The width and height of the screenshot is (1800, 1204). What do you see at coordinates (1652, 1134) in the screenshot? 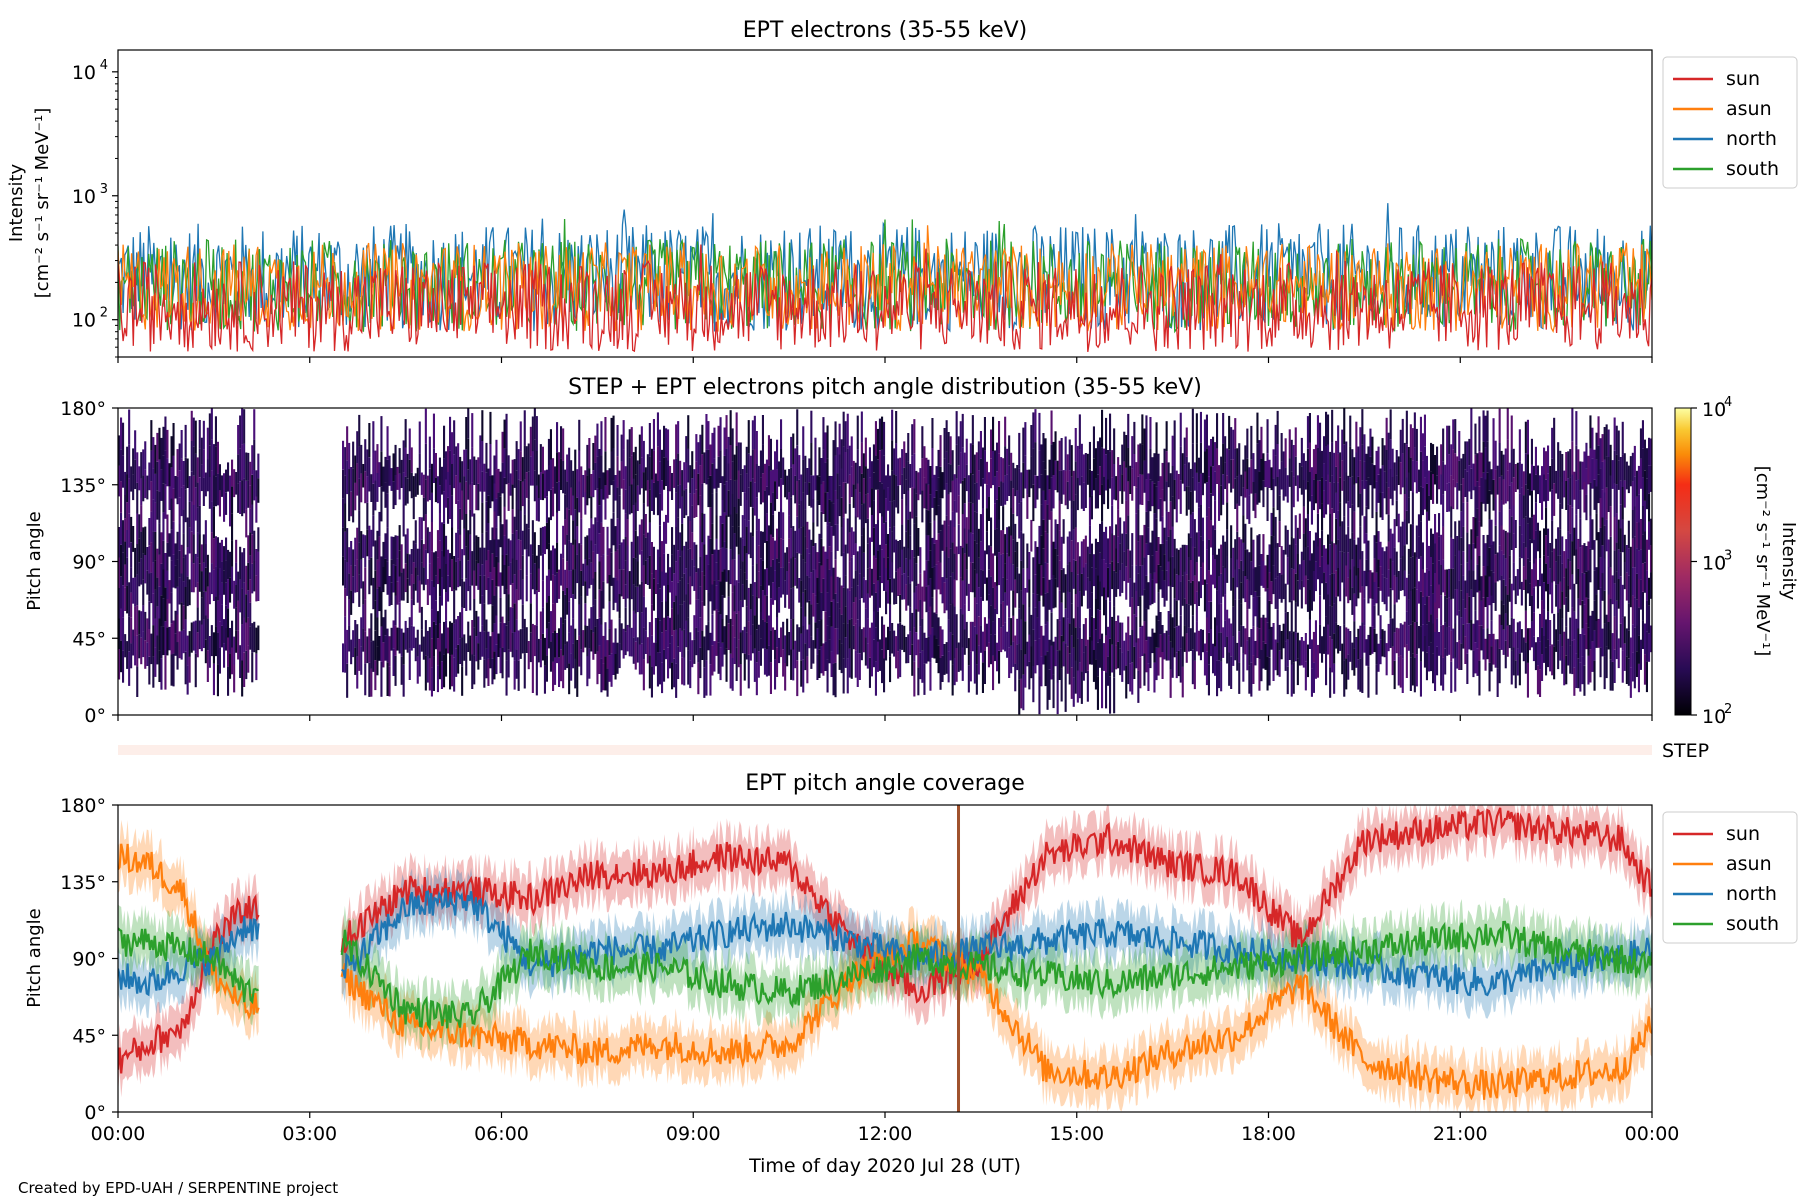
I see `panel3-xtick-label: 00:00` at bounding box center [1652, 1134].